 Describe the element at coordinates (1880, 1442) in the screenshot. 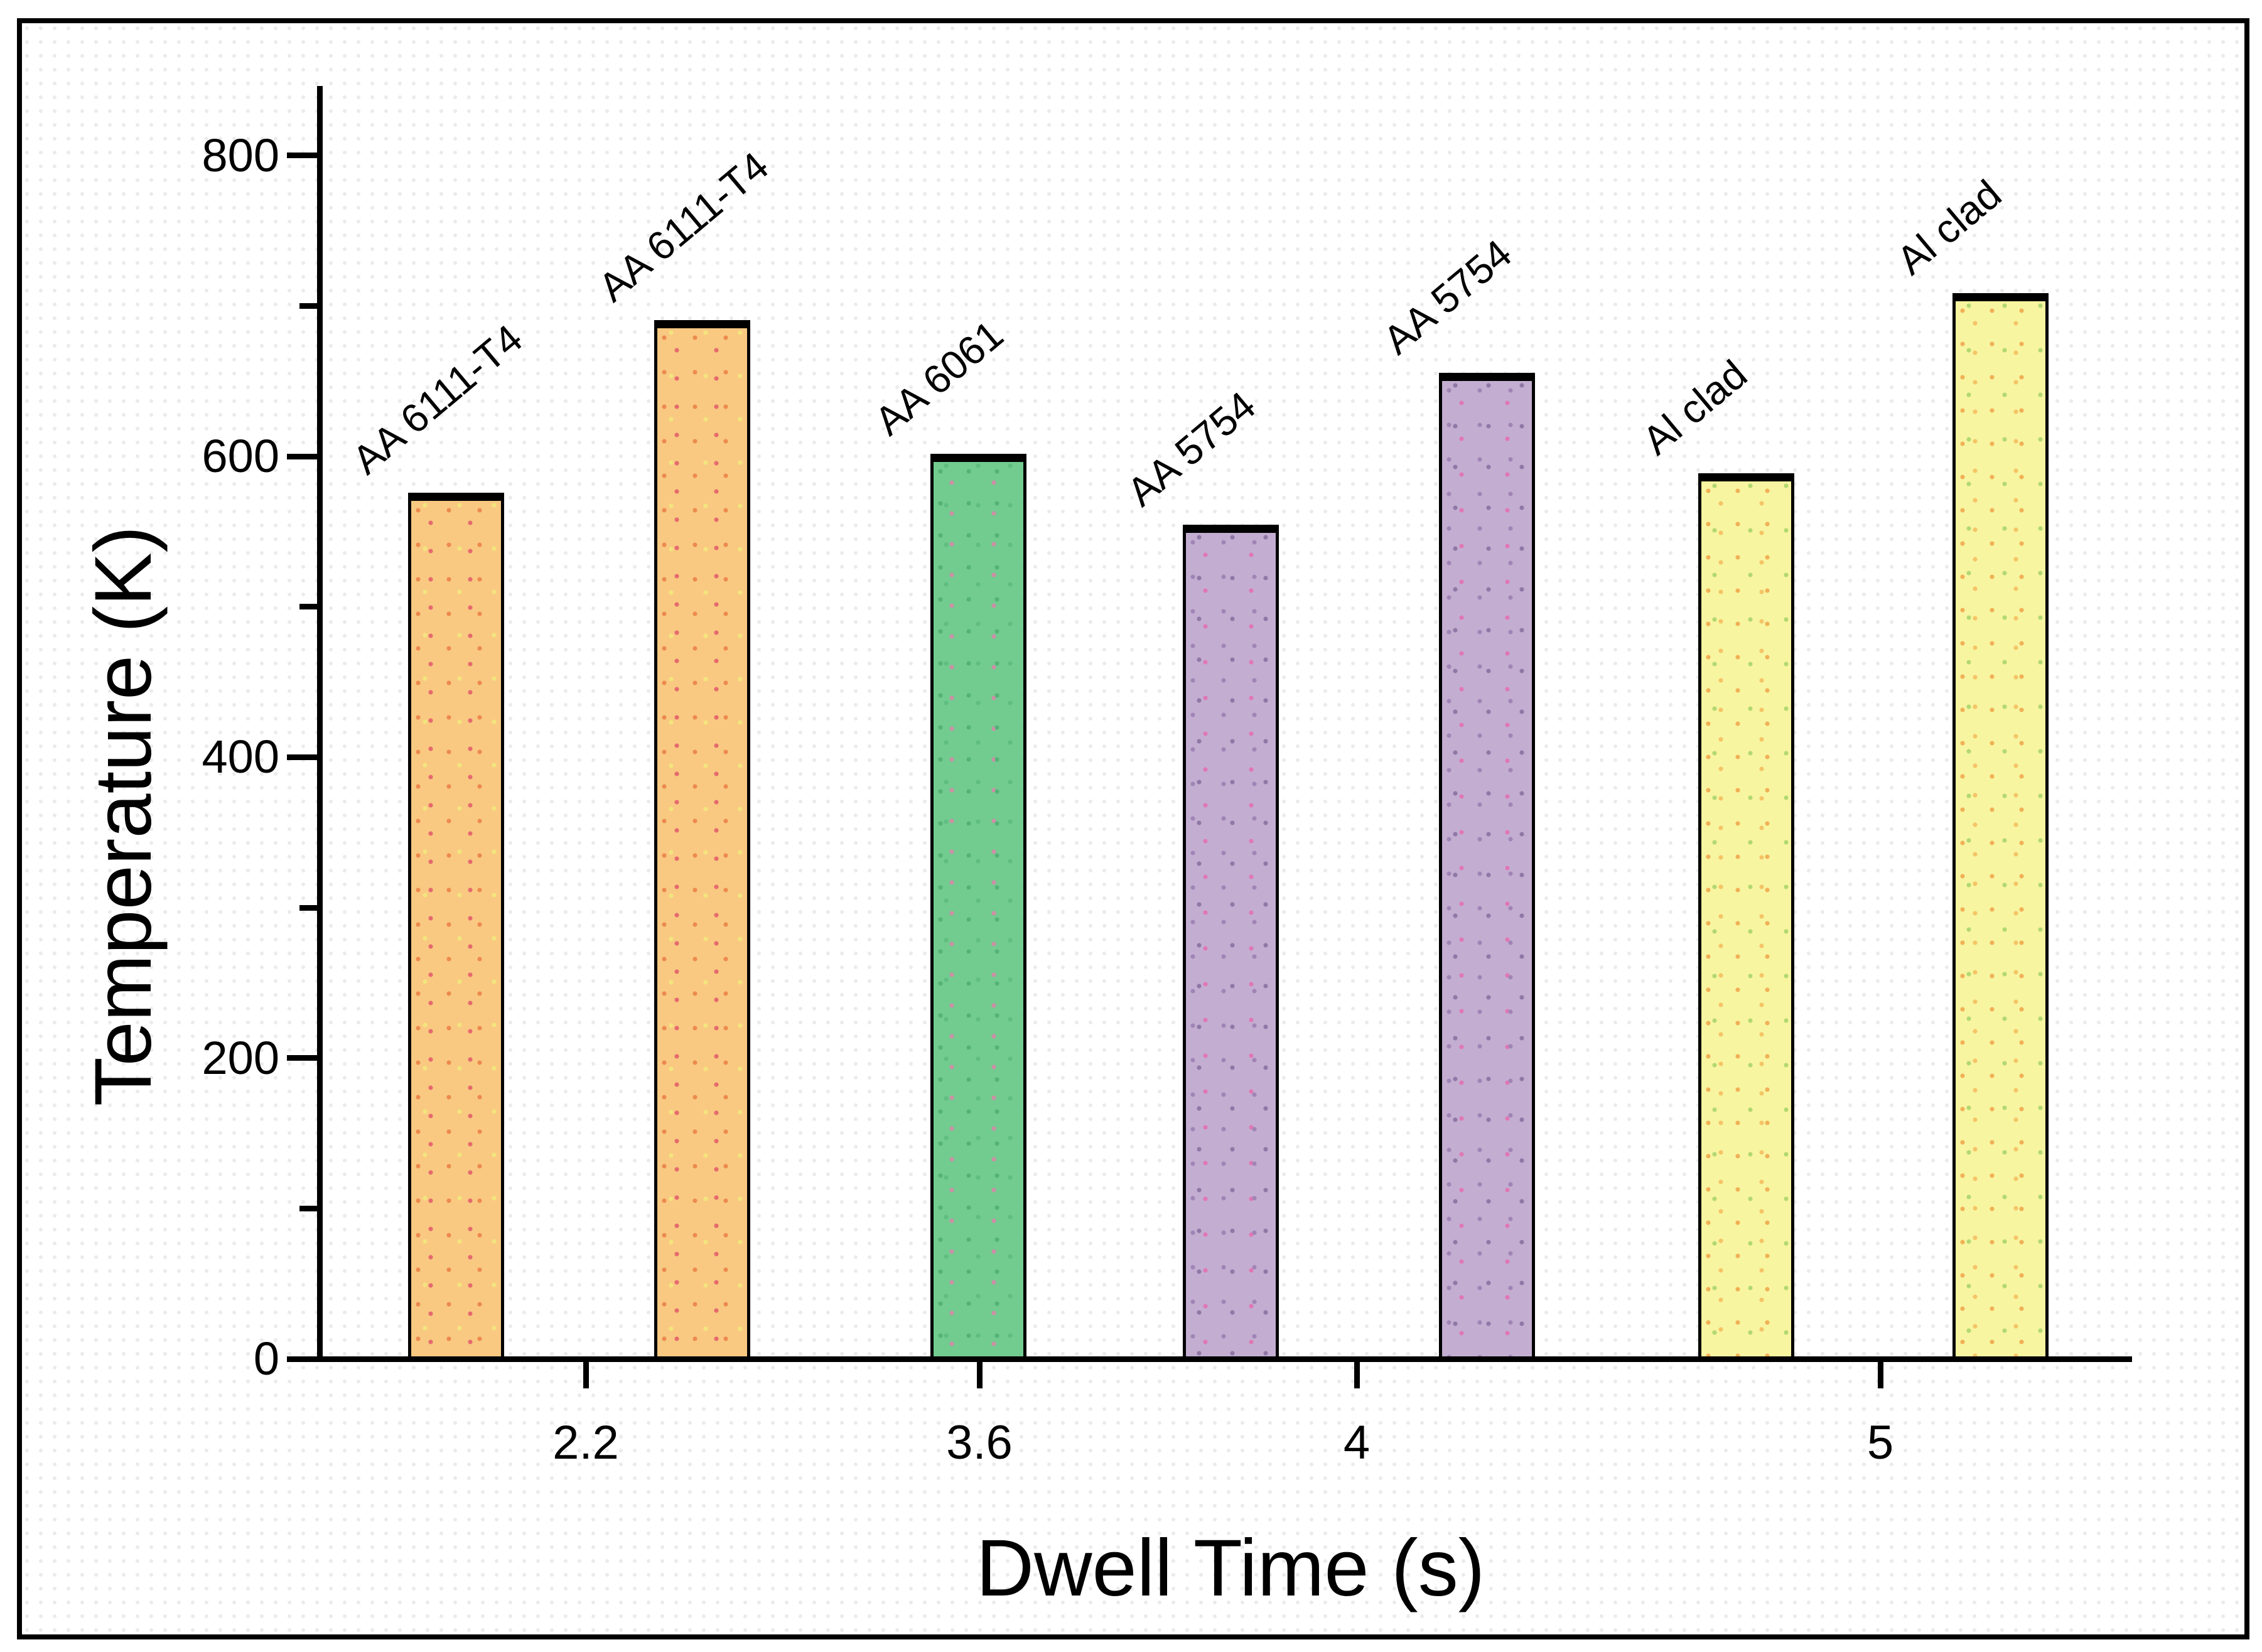

I see `x-tick-label: 5` at that location.